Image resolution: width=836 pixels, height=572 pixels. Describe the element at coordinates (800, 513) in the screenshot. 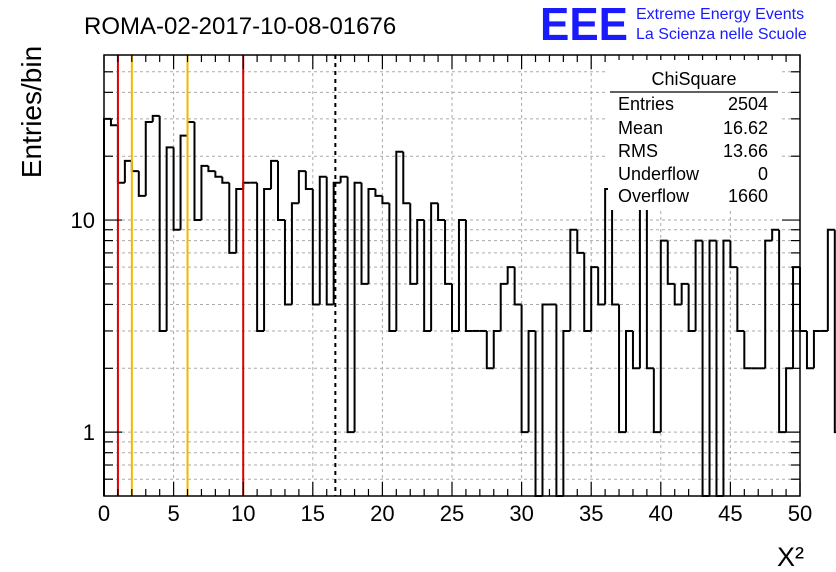

I see `x-tick-label: 50` at that location.